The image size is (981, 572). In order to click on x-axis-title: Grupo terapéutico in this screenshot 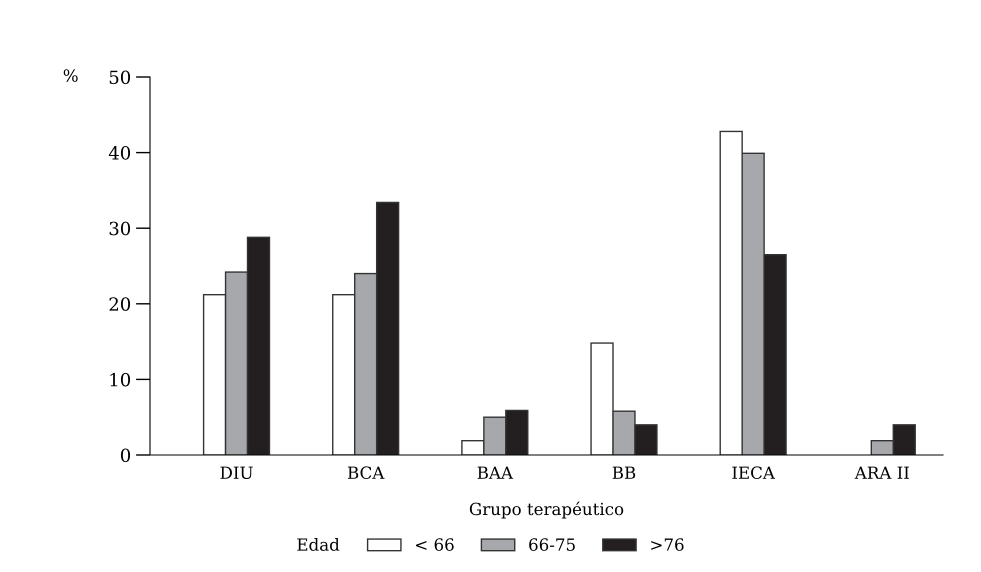, I will do `click(547, 510)`.